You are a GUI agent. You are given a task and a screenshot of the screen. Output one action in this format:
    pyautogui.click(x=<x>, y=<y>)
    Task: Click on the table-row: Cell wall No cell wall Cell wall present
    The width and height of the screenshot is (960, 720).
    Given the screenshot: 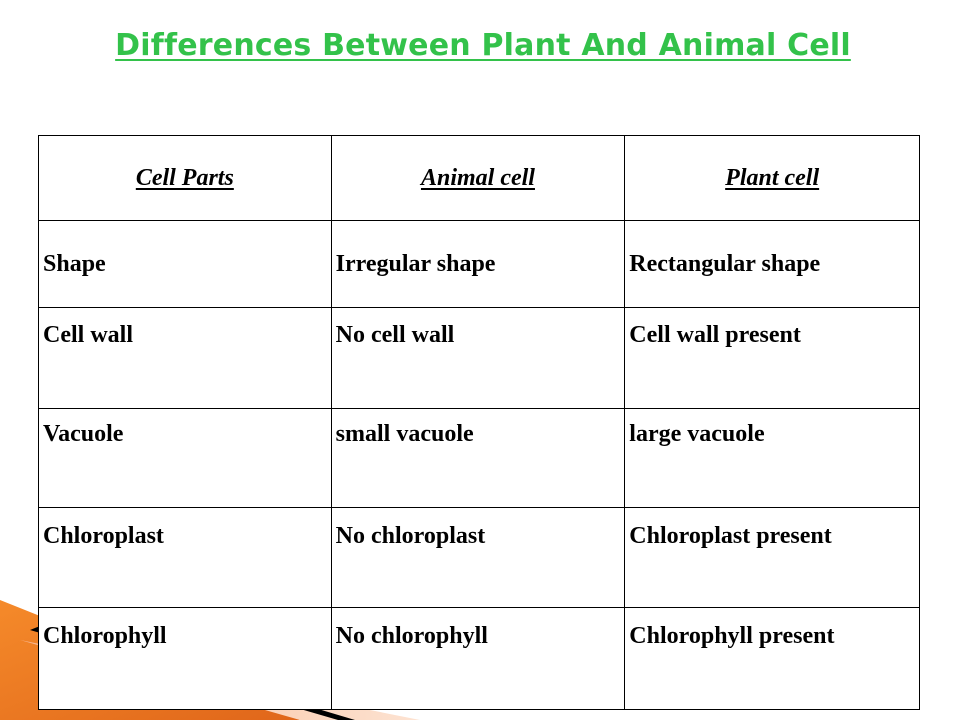 What is the action you would take?
    pyautogui.click(x=479, y=358)
    